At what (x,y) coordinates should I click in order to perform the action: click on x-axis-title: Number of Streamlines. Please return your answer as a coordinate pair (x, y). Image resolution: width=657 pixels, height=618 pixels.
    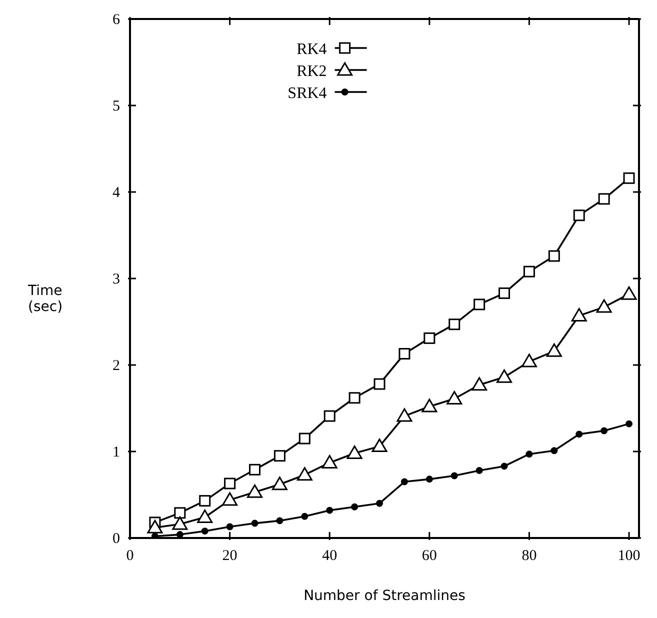
    Looking at the image, I should click on (385, 596).